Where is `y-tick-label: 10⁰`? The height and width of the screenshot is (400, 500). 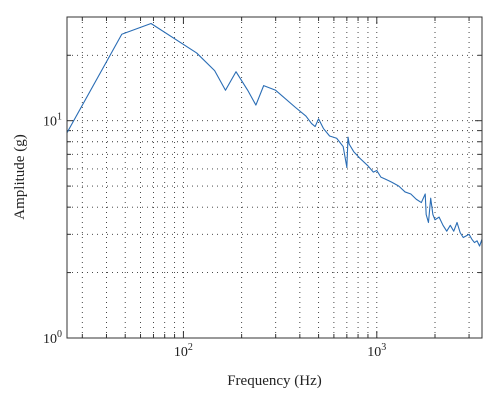
y-tick-label: 10⁰ is located at coordinates (52, 338).